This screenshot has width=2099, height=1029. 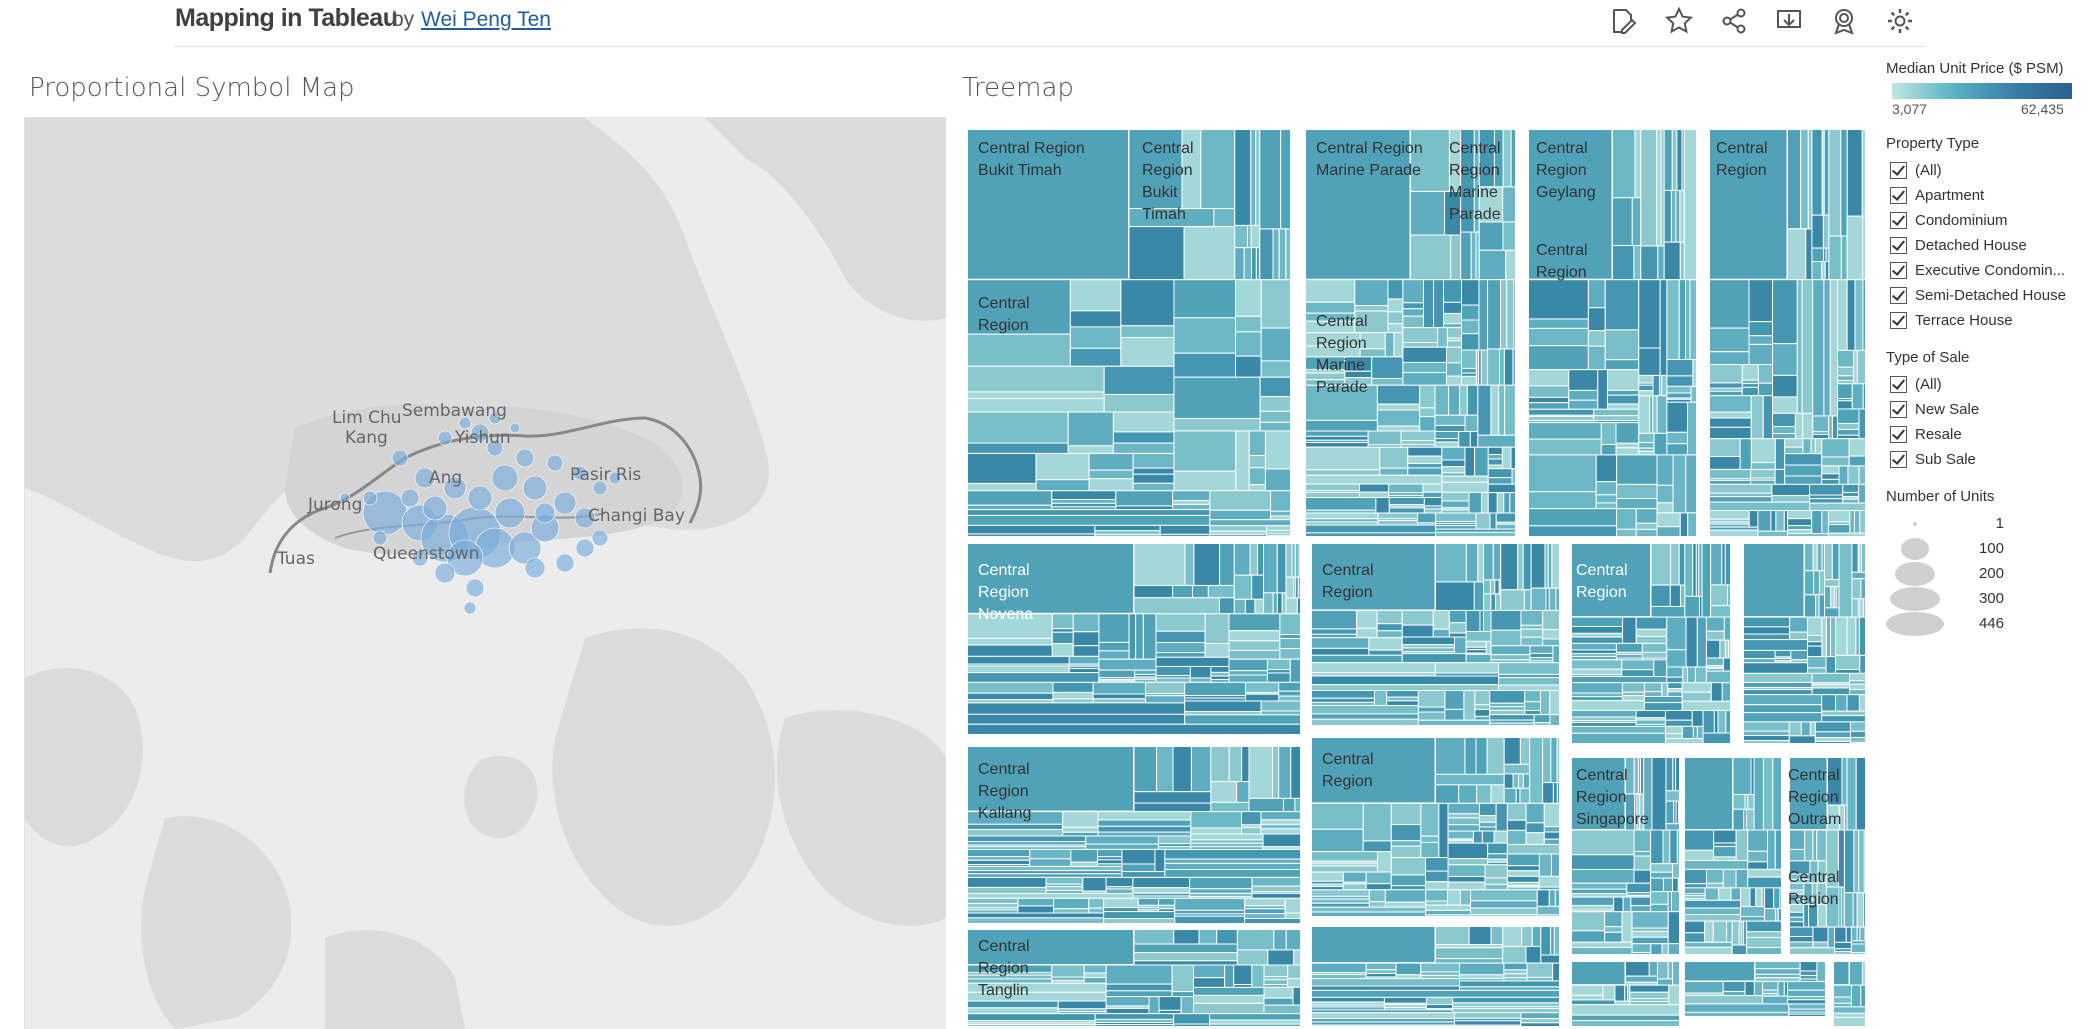 I want to click on filter-option-new-sale: New Sale, so click(x=1991, y=409).